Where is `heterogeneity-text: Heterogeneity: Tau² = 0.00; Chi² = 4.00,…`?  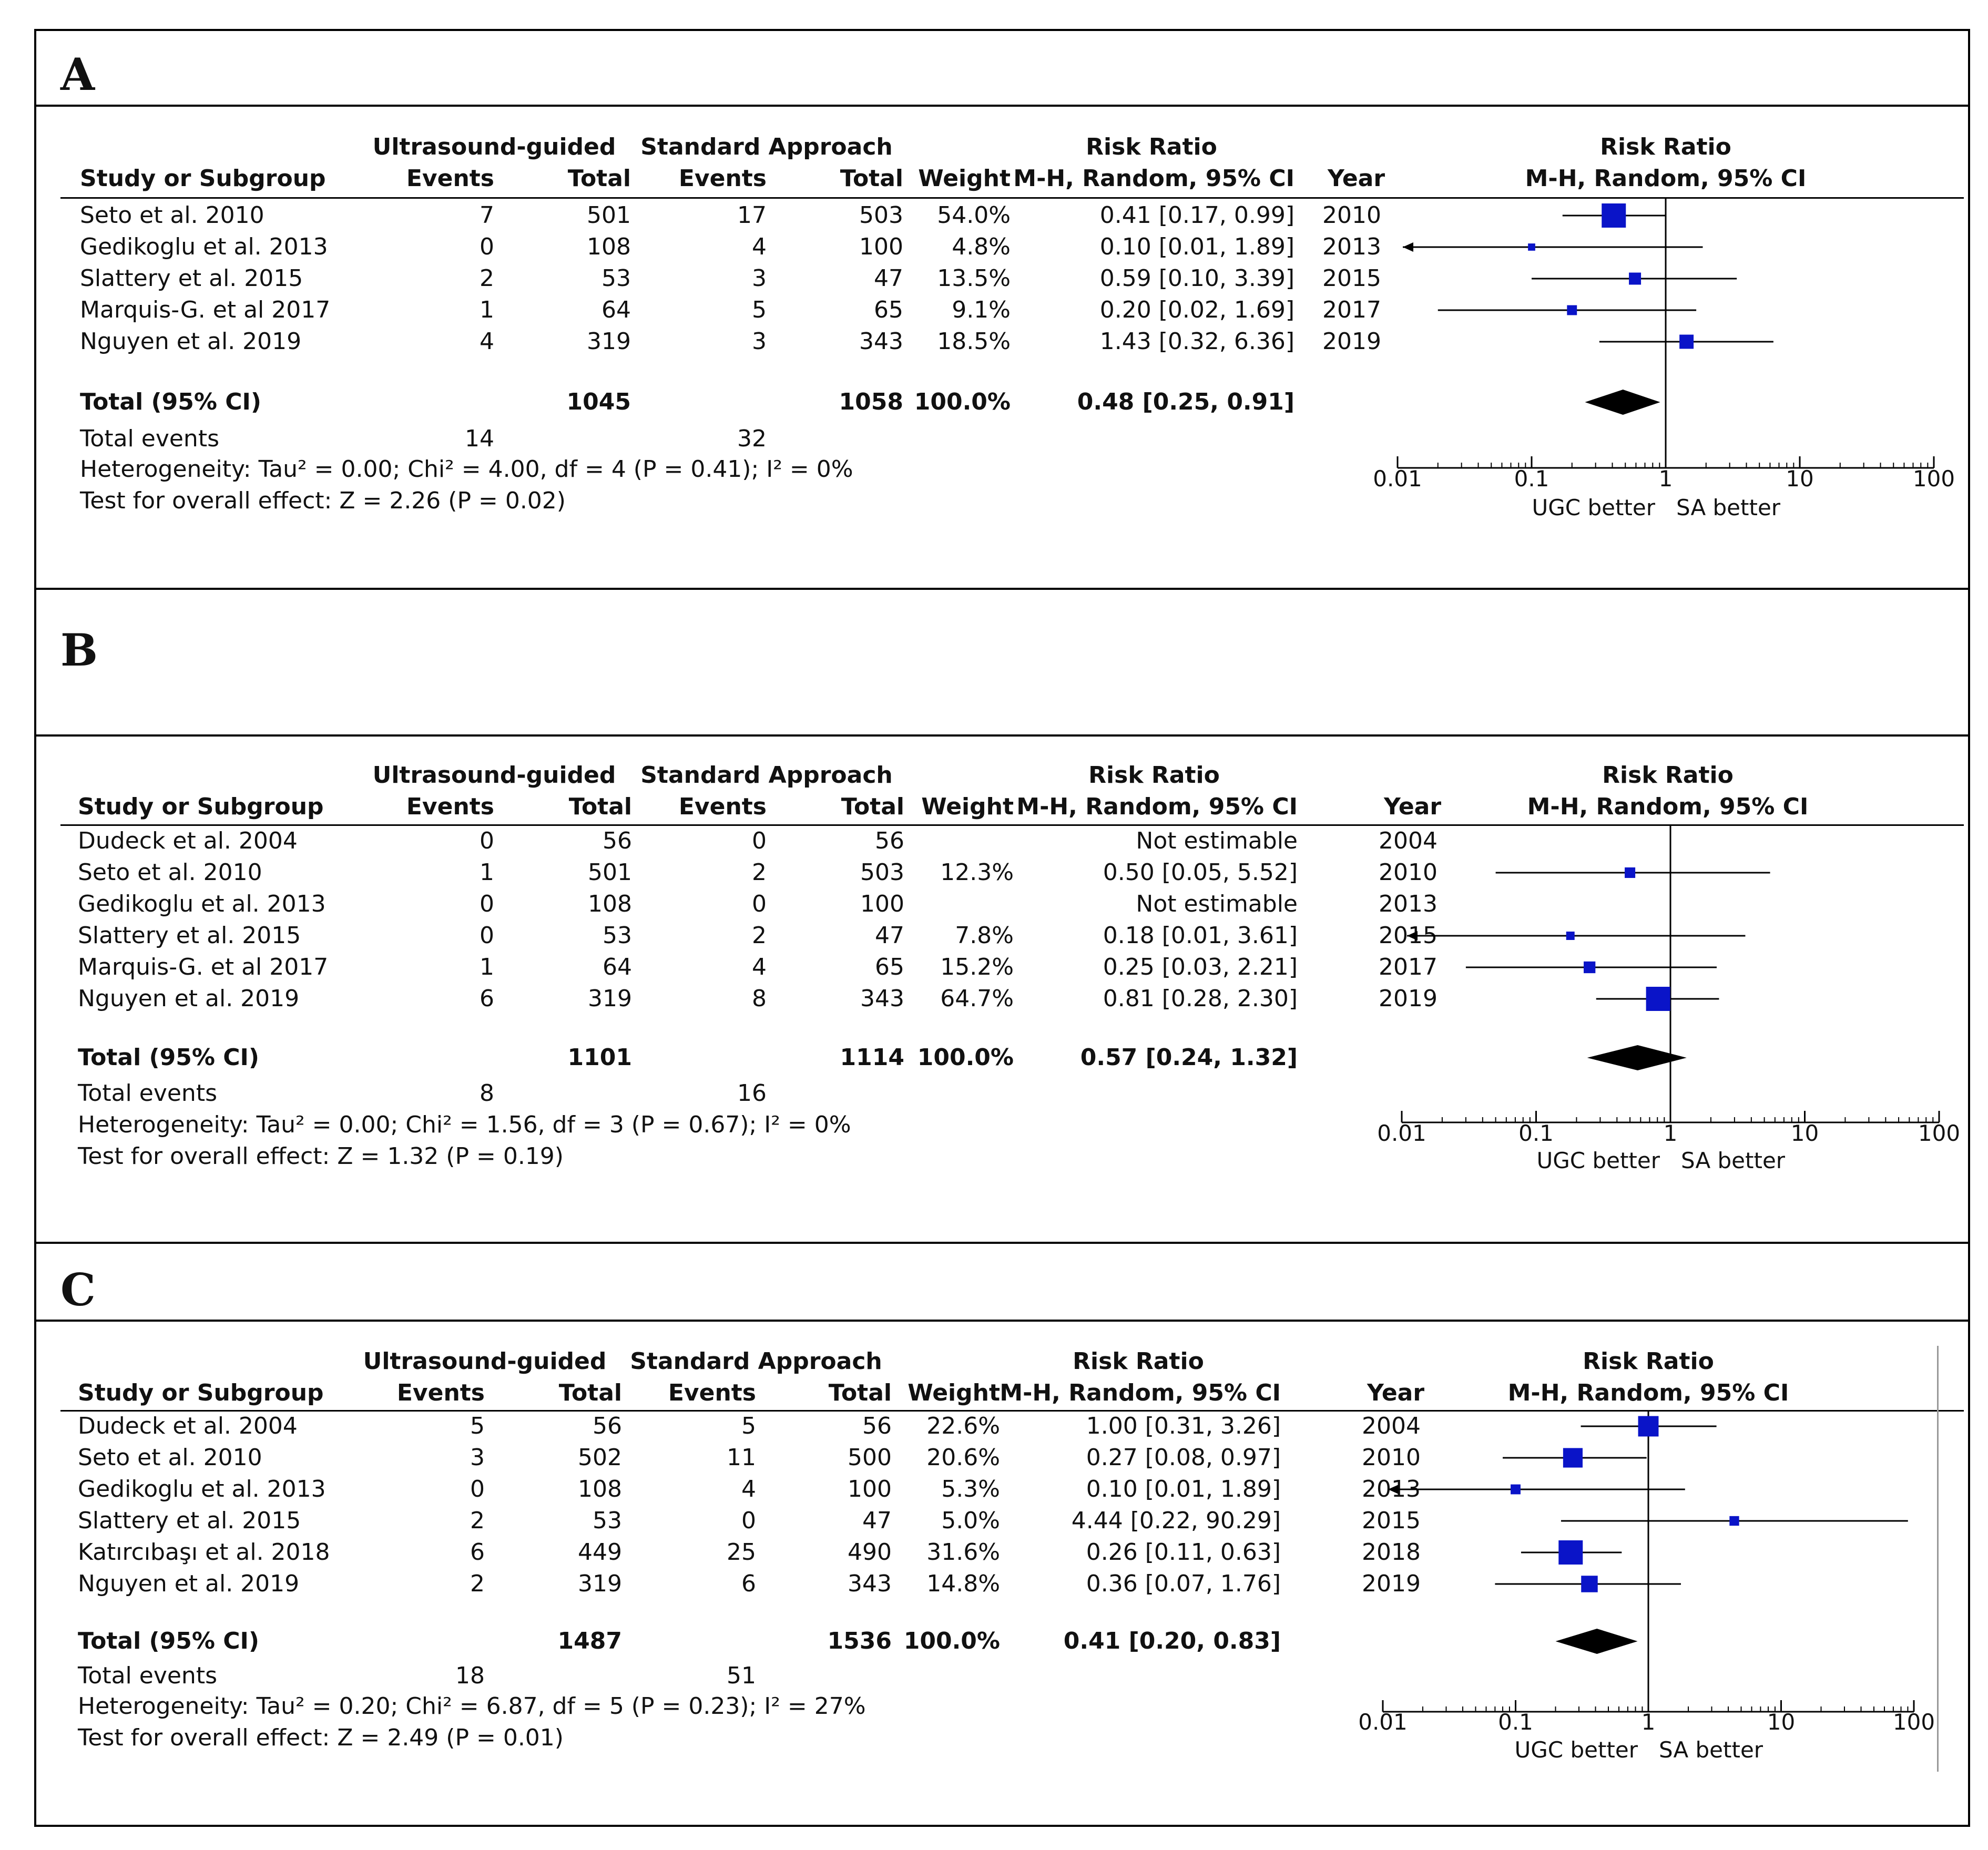
heterogeneity-text: Heterogeneity: Tau² = 0.00; Chi² = 4.00,… is located at coordinates (467, 469).